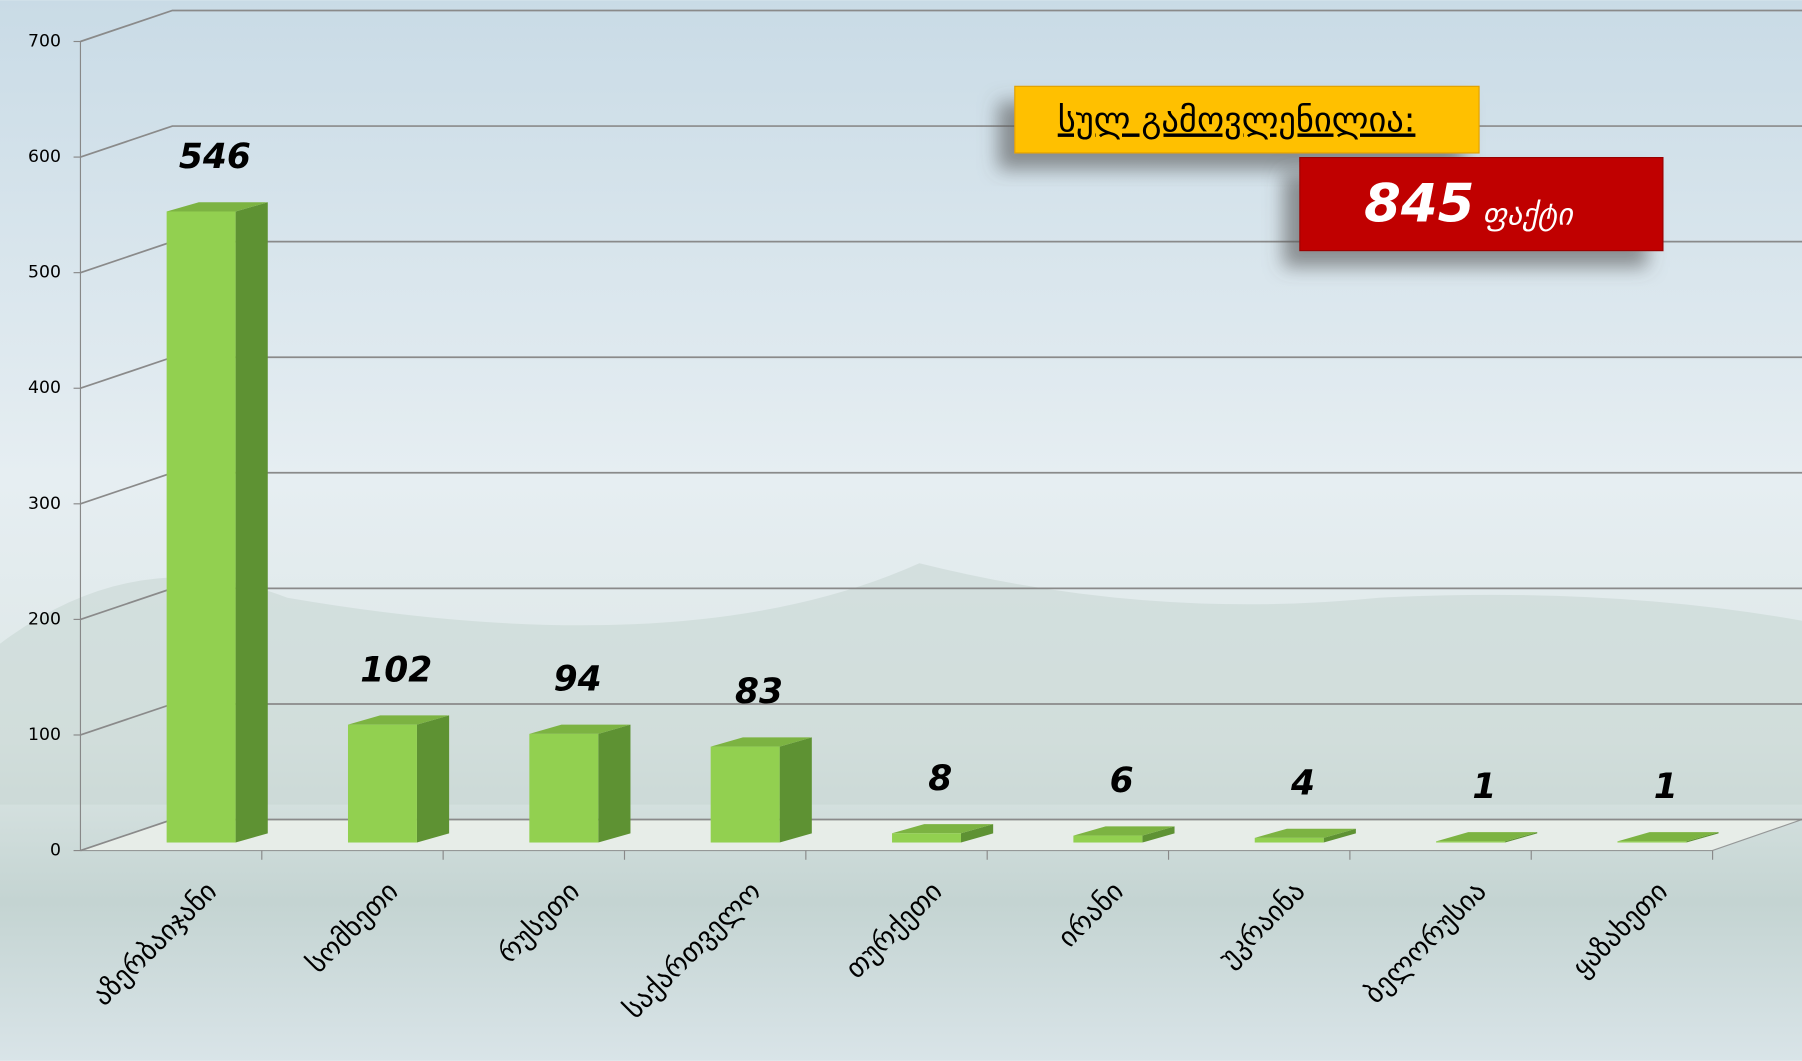  What do you see at coordinates (215, 157) in the screenshot?
I see `data-label: 546` at bounding box center [215, 157].